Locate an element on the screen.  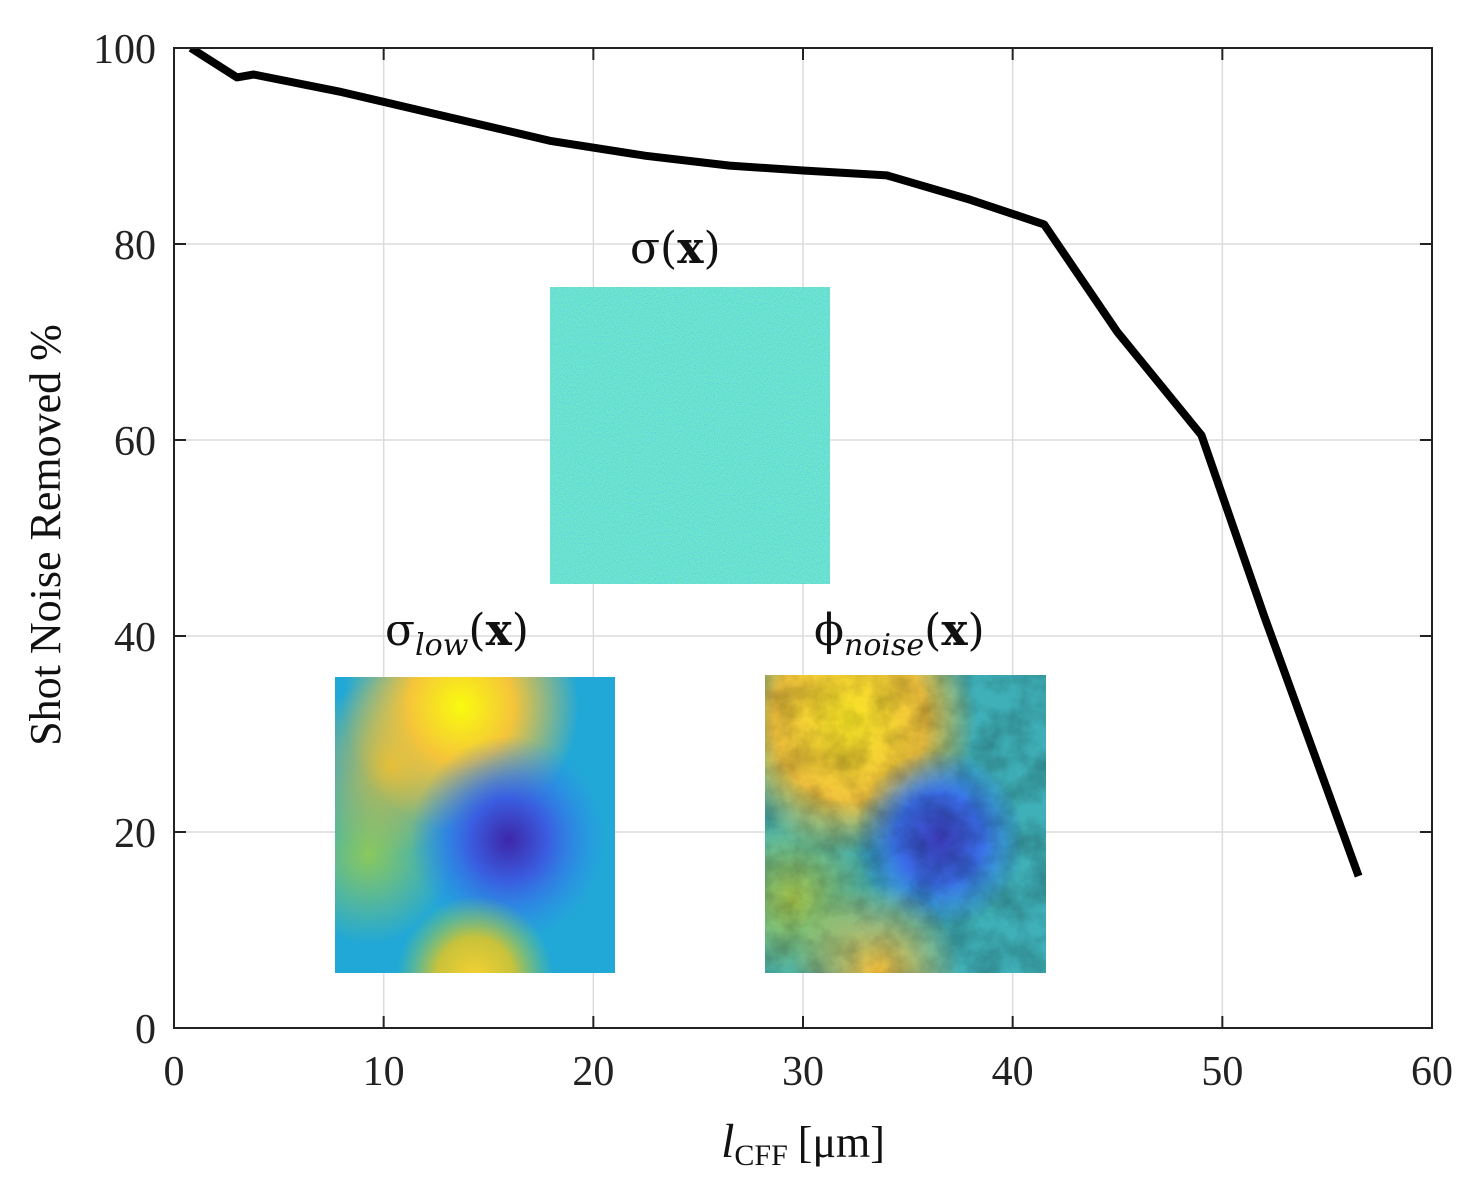
inset-phi-texture is located at coordinates (905, 824).